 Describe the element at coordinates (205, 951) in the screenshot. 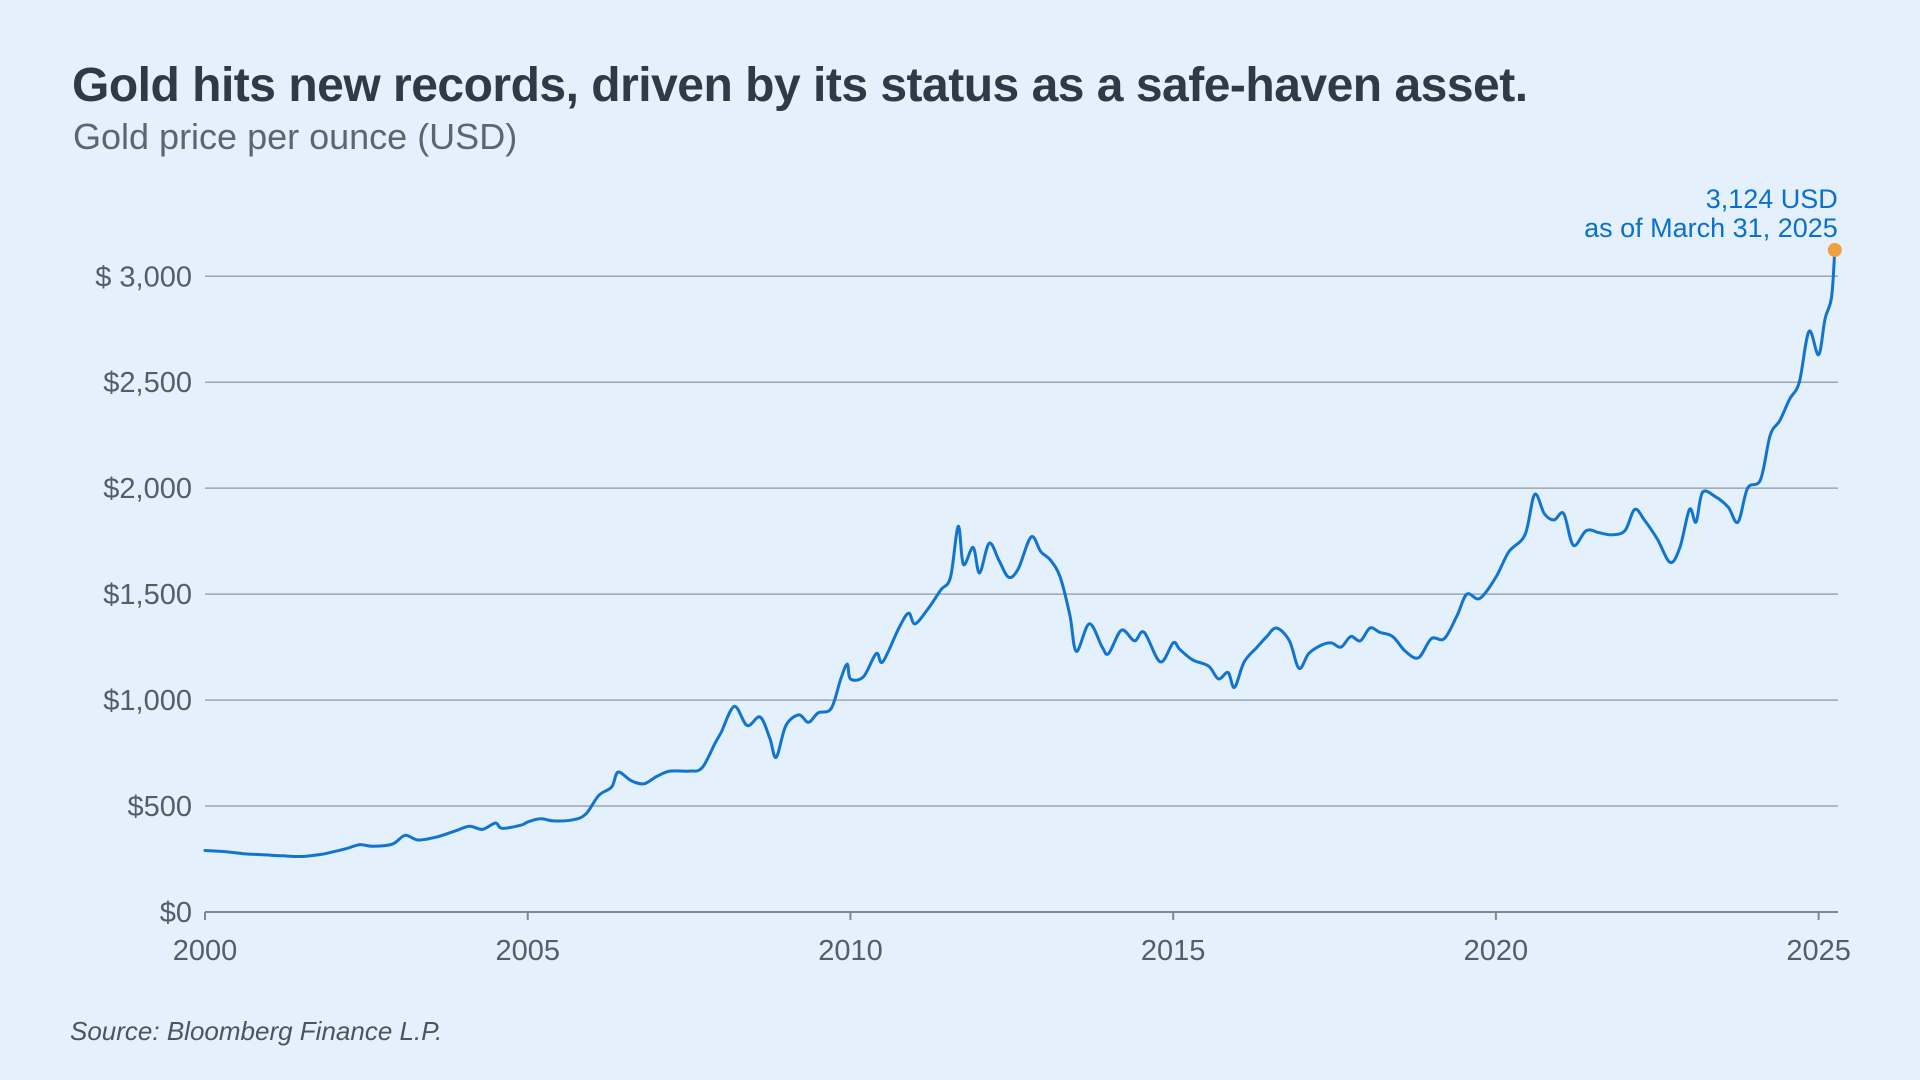

I see `x-tick-label: 2000` at that location.